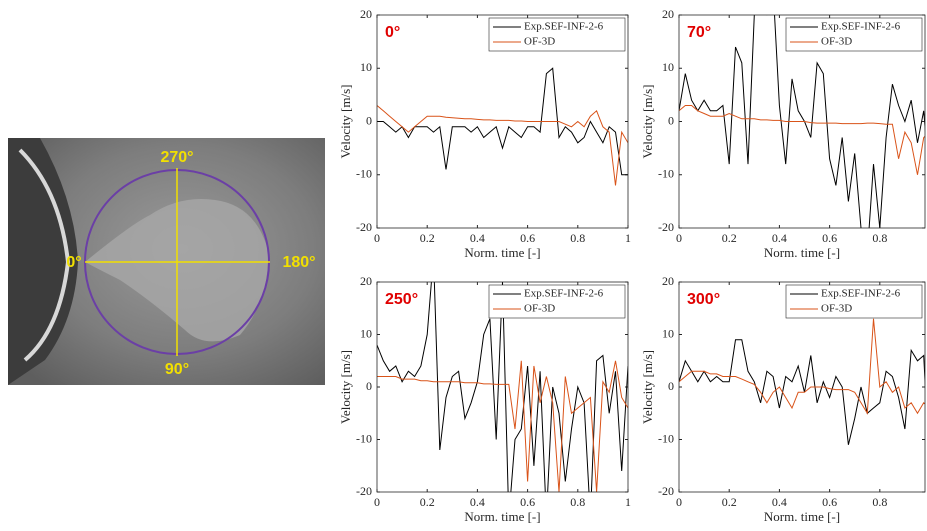  What do you see at coordinates (699, 32) in the screenshot?
I see `annotation: 70°` at bounding box center [699, 32].